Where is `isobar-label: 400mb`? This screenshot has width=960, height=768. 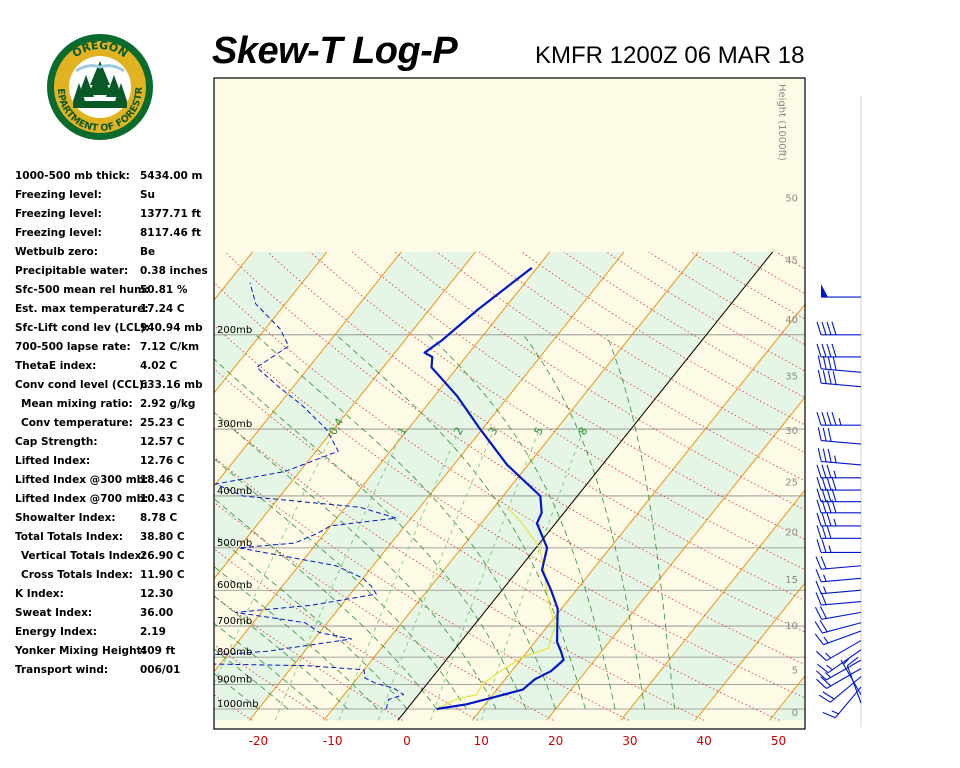 isobar-label: 400mb is located at coordinates (234, 491).